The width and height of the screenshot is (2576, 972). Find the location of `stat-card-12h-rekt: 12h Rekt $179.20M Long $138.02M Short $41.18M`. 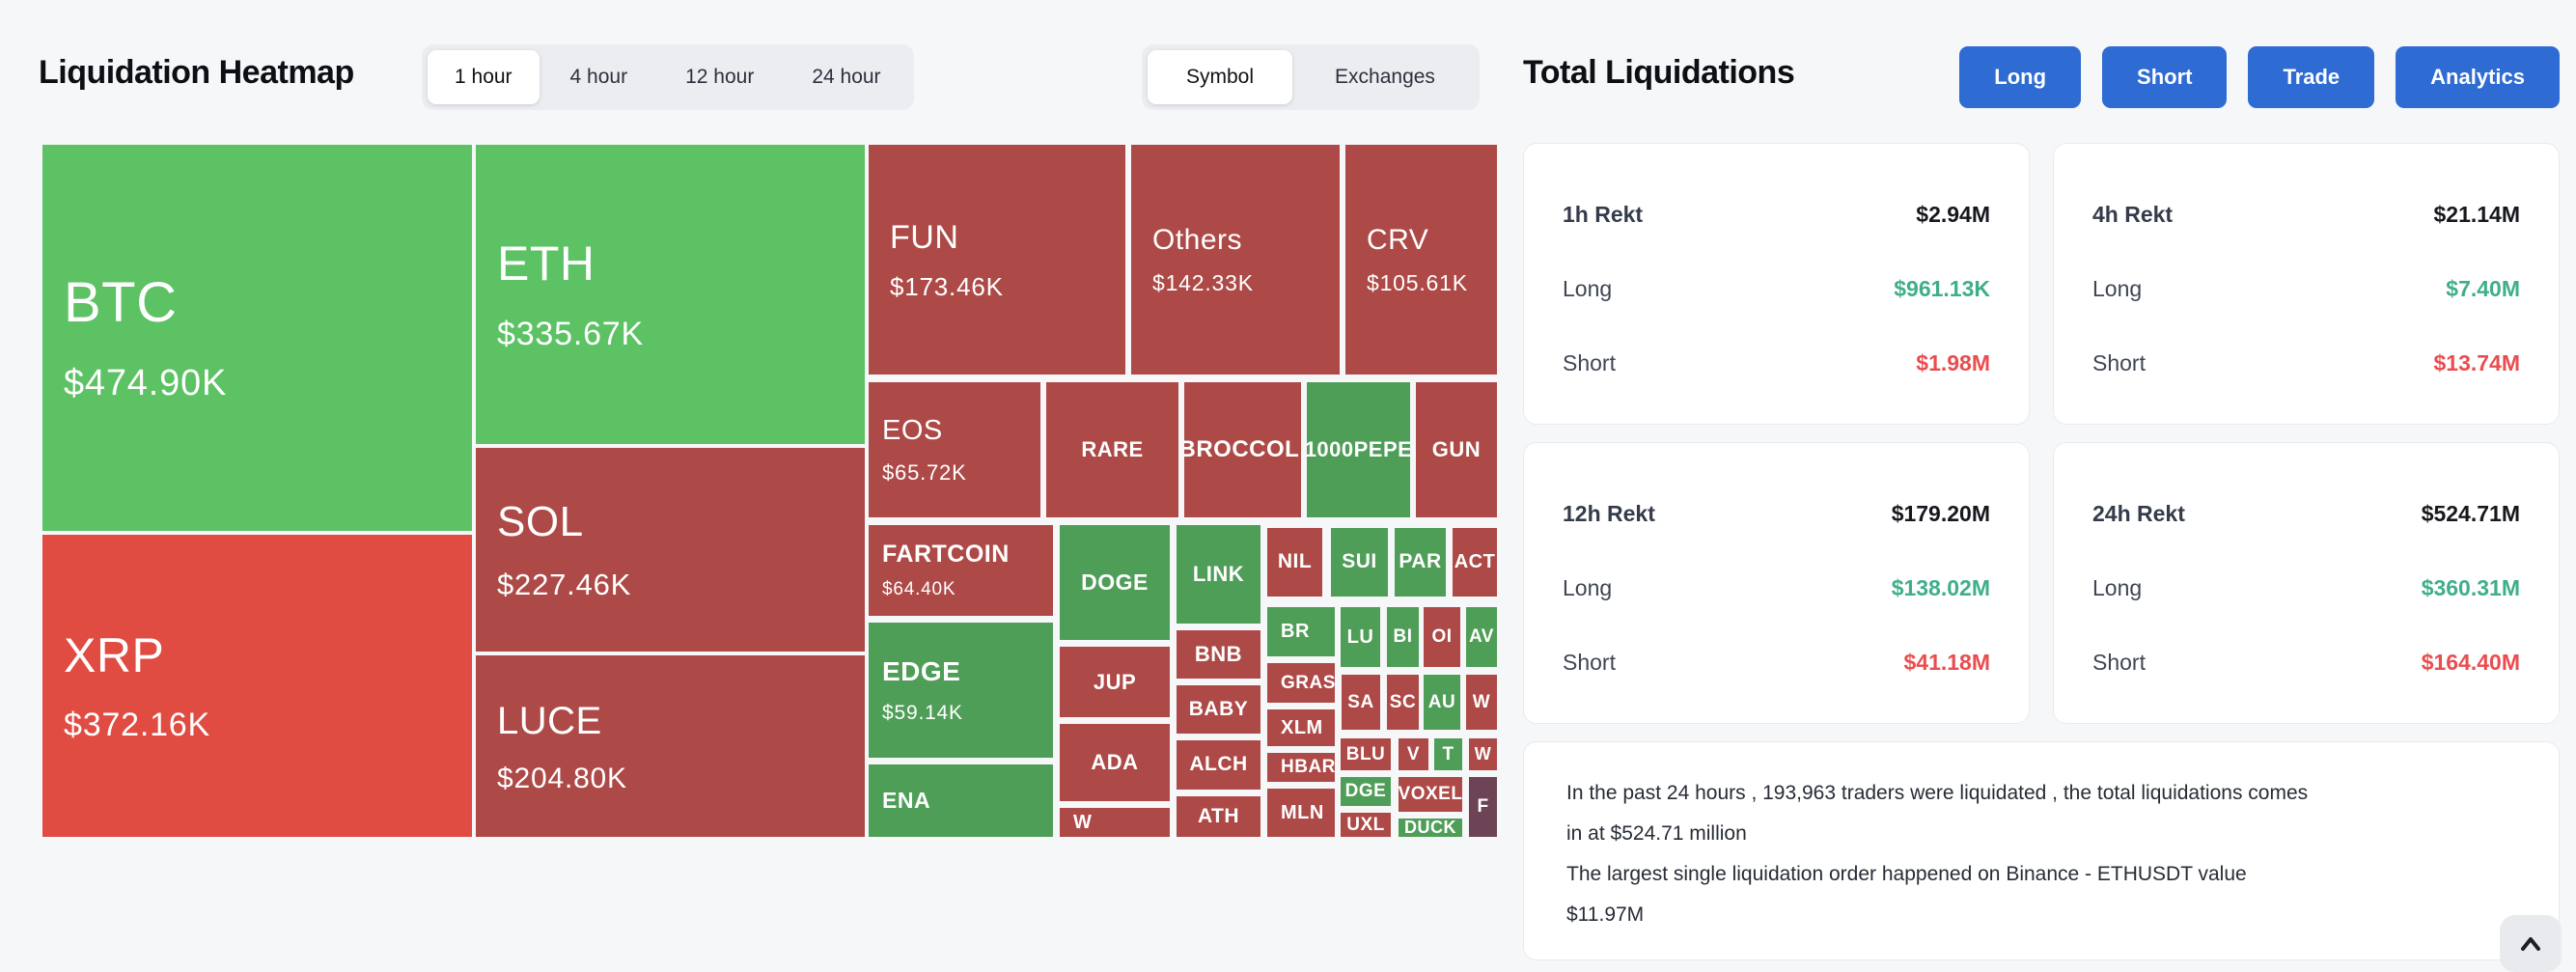

stat-card-12h-rekt: 12h Rekt $179.20M Long $138.02M Short $41.18M is located at coordinates (1776, 583).